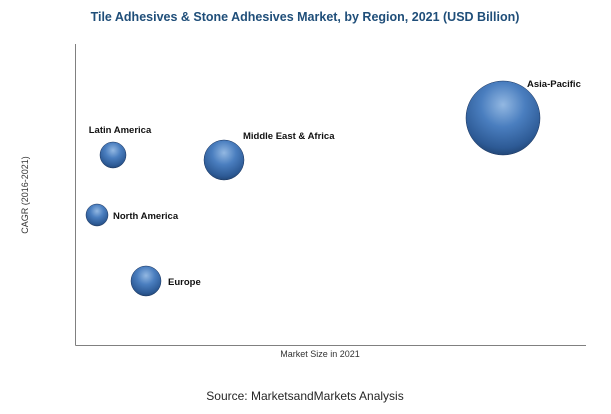  What do you see at coordinates (120, 130) in the screenshot?
I see `bubble-label-latin-america: Latin America` at bounding box center [120, 130].